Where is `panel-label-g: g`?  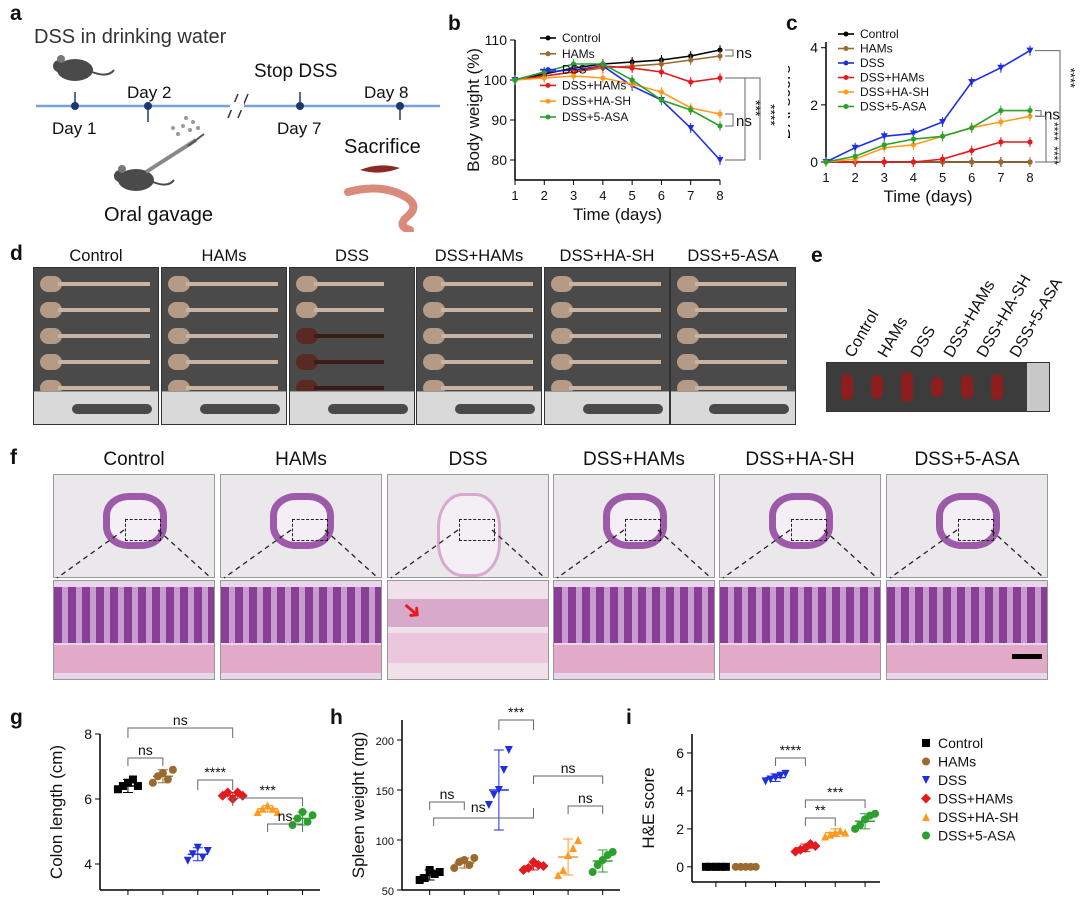
panel-label-g: g is located at coordinates (16, 717).